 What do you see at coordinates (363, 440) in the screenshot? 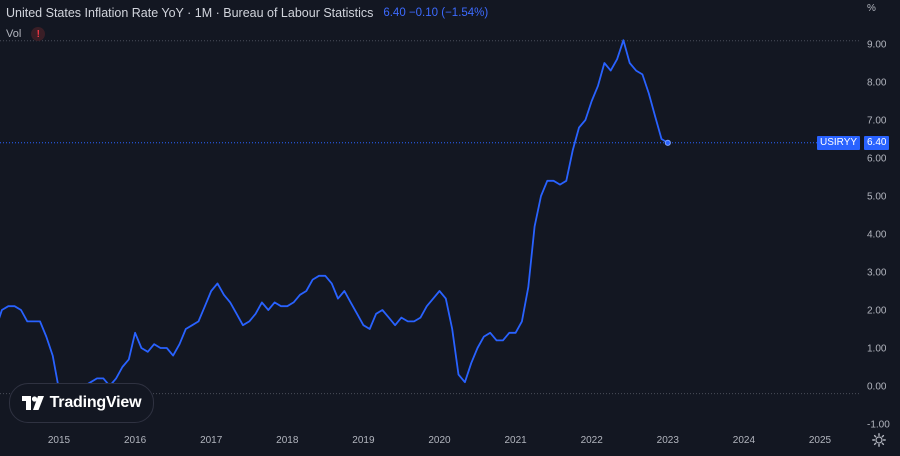
I see `time-tick-label: 2019` at bounding box center [363, 440].